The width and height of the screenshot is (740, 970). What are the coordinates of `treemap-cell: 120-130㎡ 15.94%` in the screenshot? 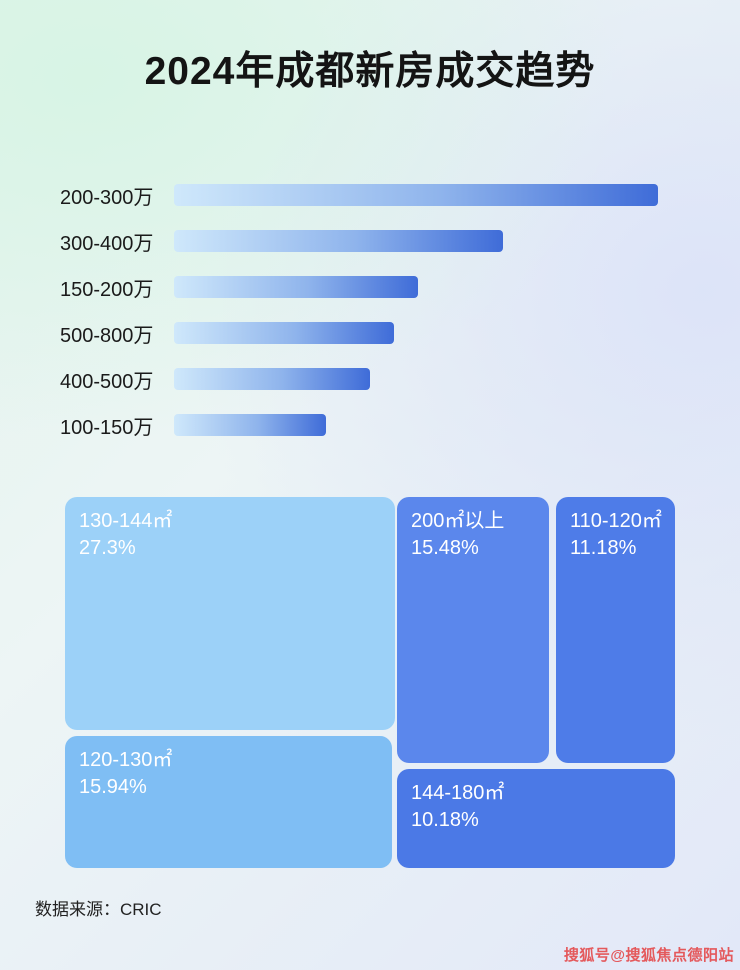 It's located at (228, 802).